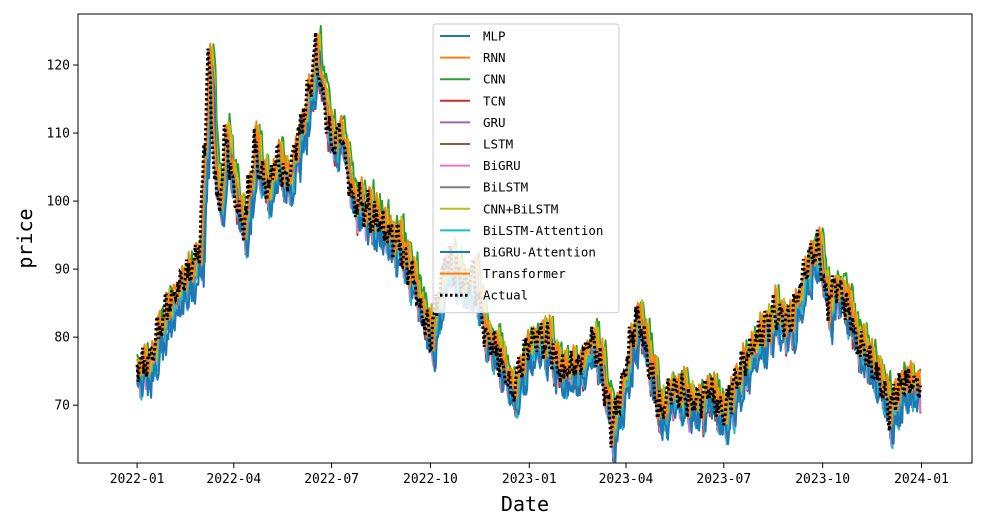 This screenshot has height=521, width=990. I want to click on legend-label: BiLSTM-Attention, so click(543, 230).